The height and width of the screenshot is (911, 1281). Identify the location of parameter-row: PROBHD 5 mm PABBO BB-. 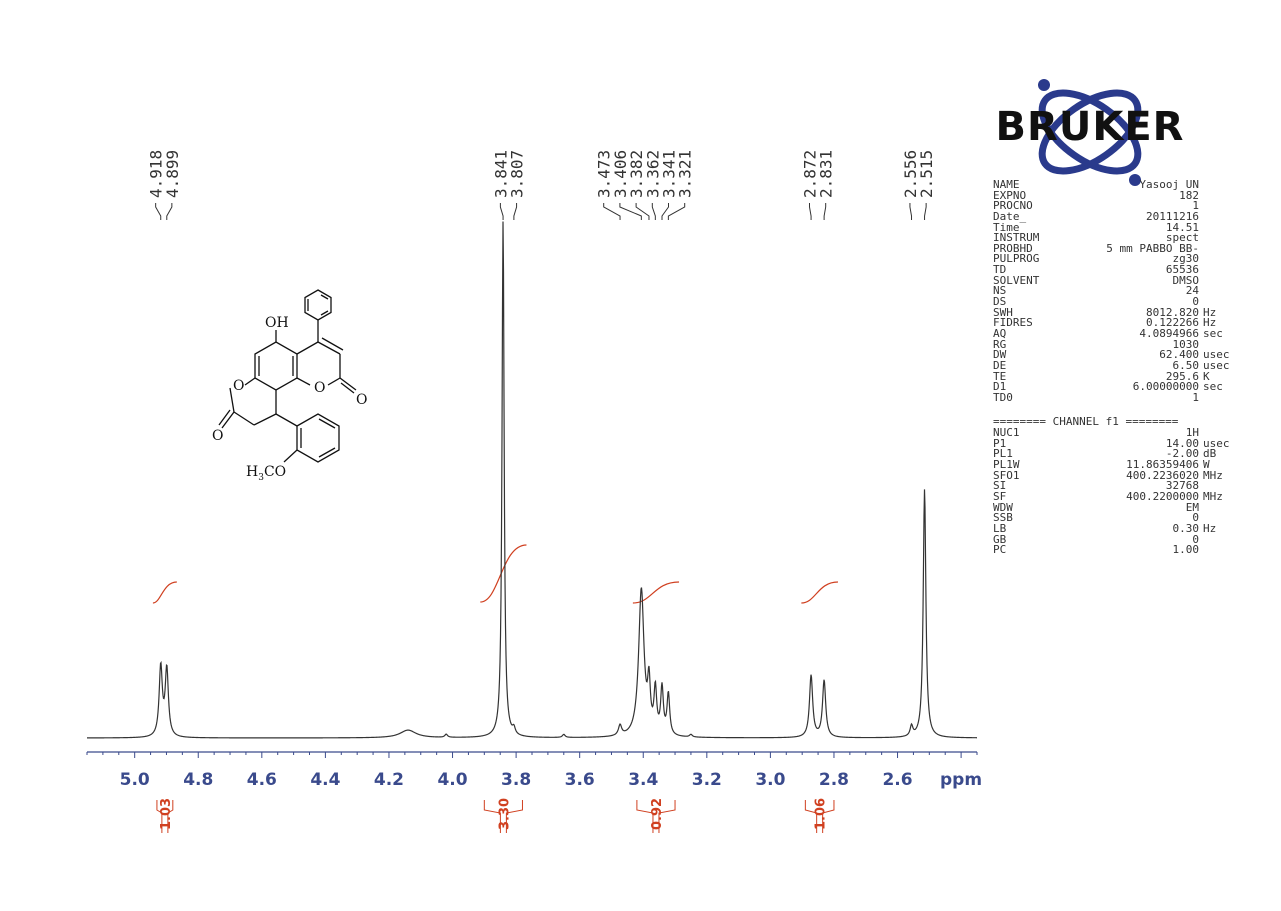
(1108, 248).